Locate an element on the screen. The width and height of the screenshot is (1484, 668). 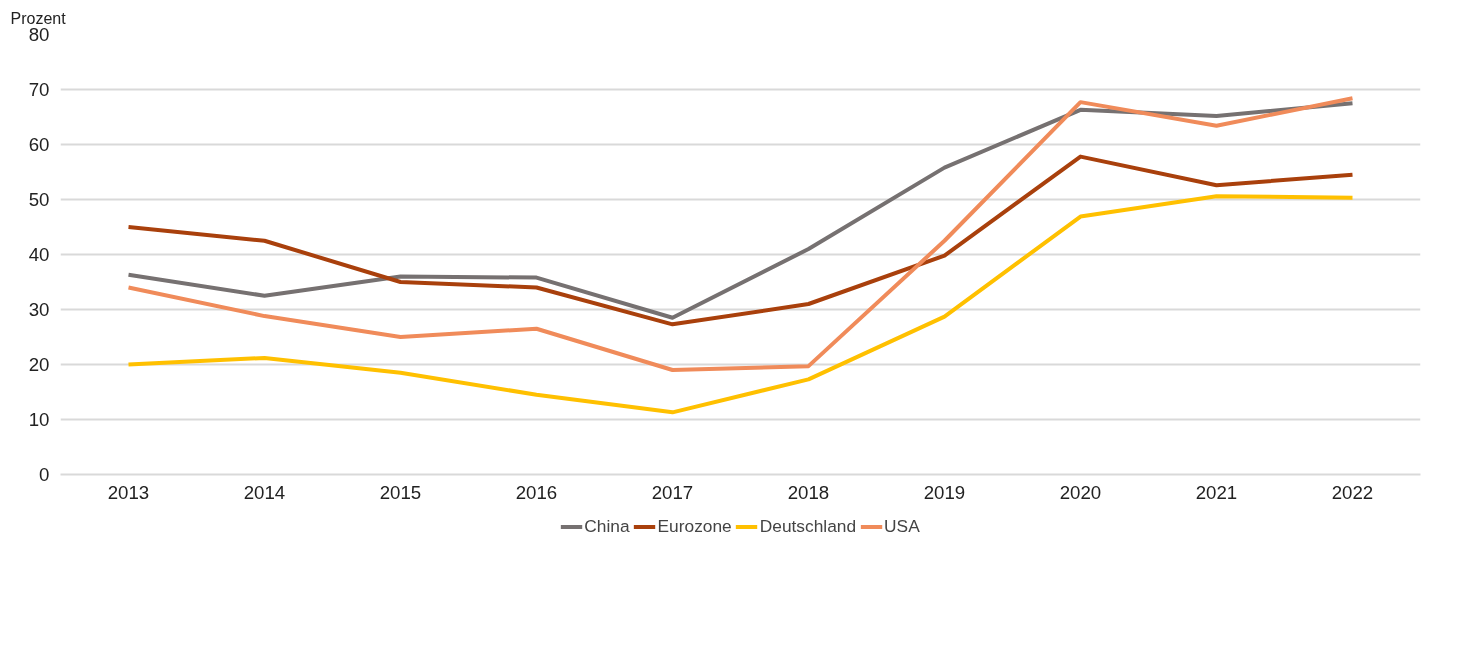
legend-label: China is located at coordinates (607, 526).